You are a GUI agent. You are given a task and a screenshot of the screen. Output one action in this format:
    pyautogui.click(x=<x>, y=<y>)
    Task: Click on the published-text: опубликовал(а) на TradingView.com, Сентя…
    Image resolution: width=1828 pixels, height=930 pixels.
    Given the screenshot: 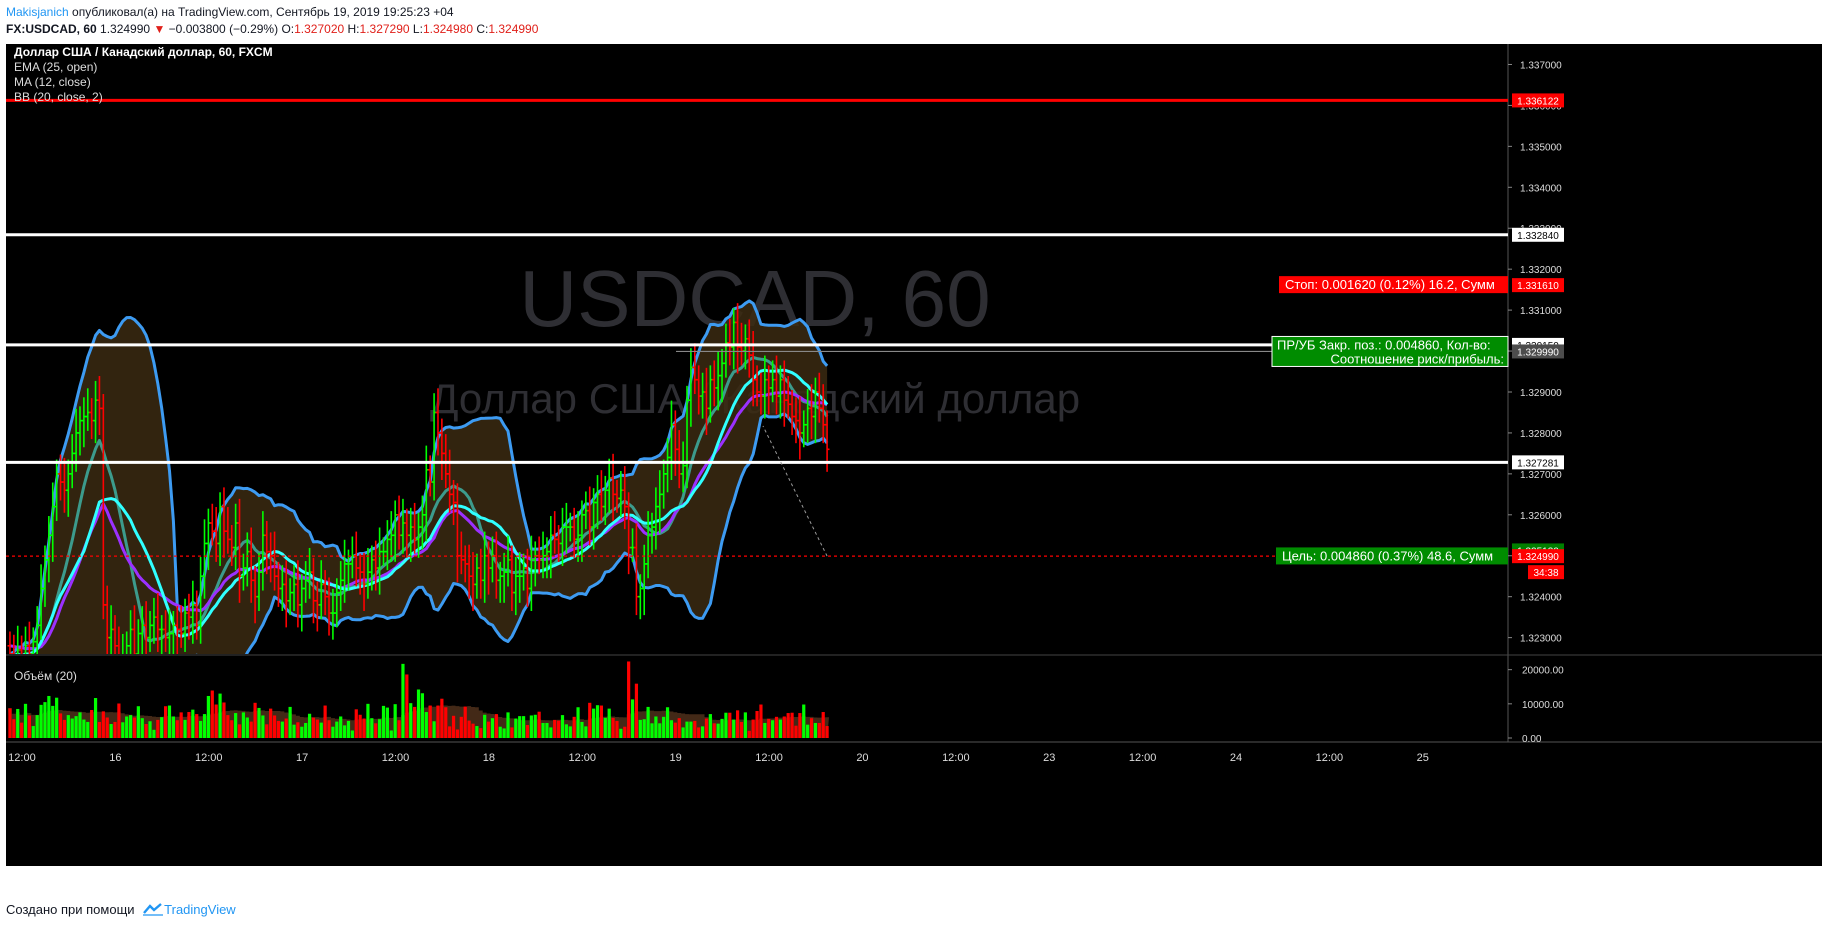 What is the action you would take?
    pyautogui.click(x=263, y=12)
    